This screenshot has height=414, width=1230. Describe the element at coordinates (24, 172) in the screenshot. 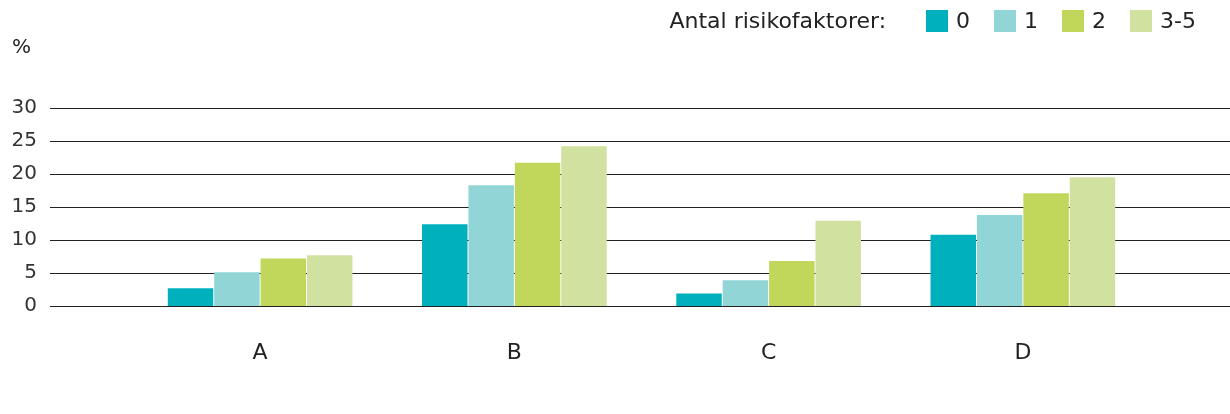

I see `y-tick-label: 20` at that location.